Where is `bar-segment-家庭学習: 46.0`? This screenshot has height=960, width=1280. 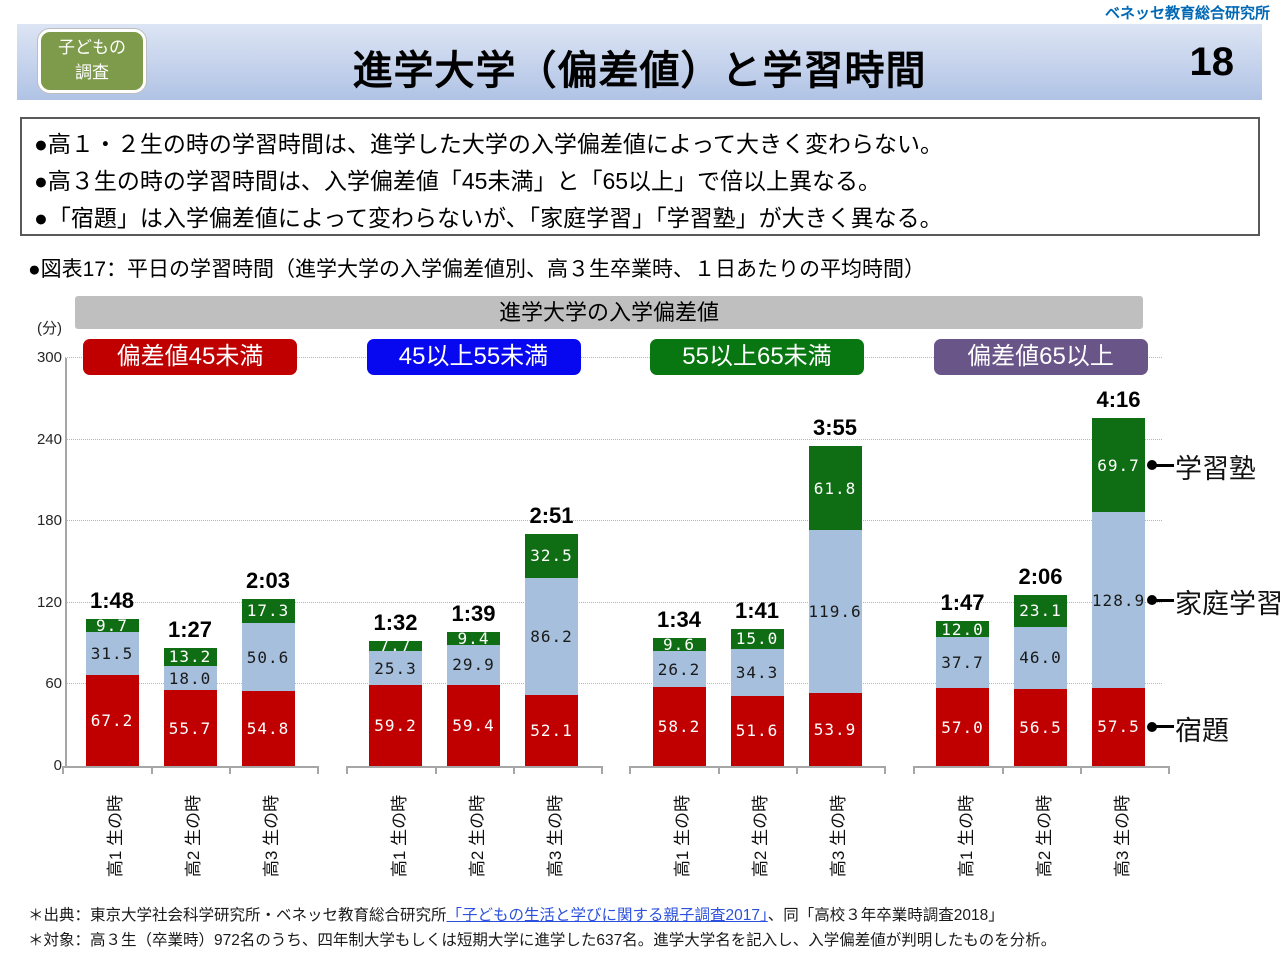 bar-segment-家庭学習: 46.0 is located at coordinates (1040, 658).